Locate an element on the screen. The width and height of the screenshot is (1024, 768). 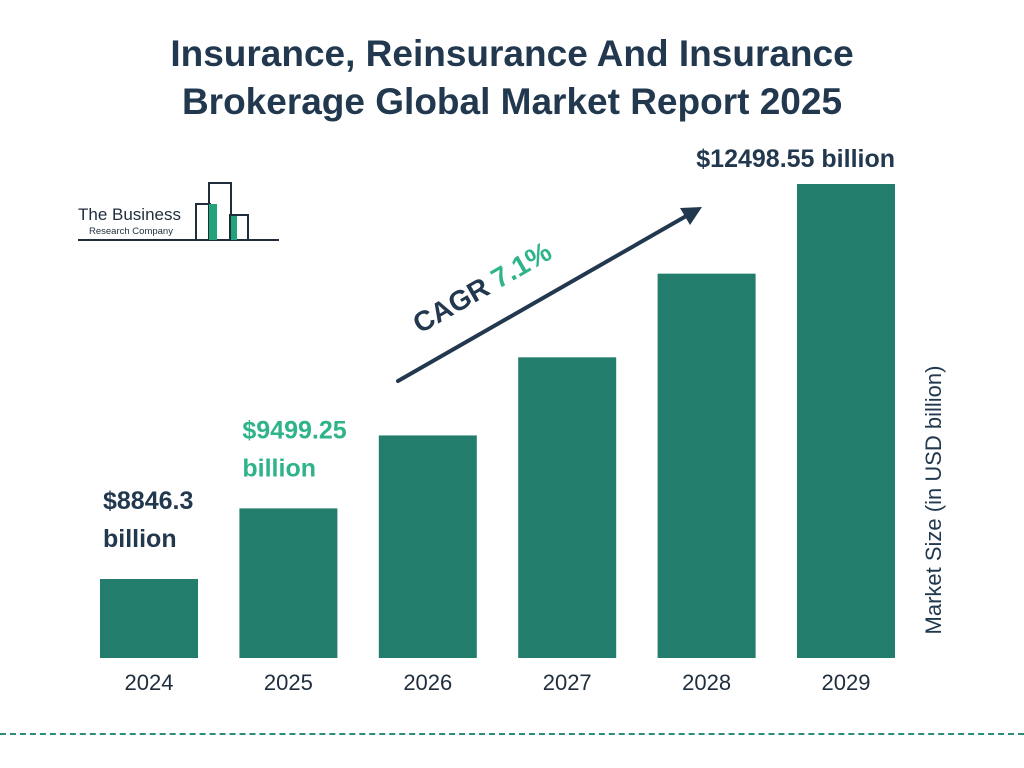
value-label-2025-line-2: billion is located at coordinates (279, 468).